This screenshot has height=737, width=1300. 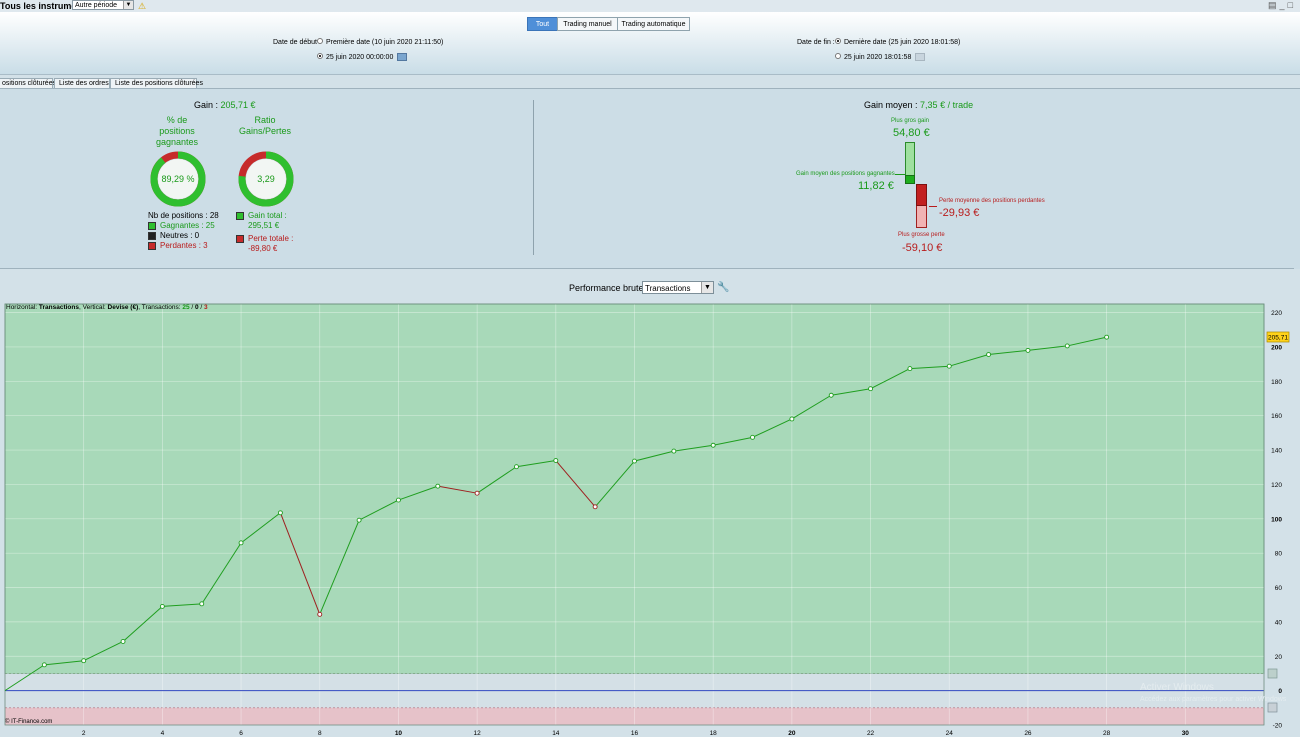 What do you see at coordinates (264, 225) in the screenshot?
I see `total-gain-value: 295,51 €` at bounding box center [264, 225].